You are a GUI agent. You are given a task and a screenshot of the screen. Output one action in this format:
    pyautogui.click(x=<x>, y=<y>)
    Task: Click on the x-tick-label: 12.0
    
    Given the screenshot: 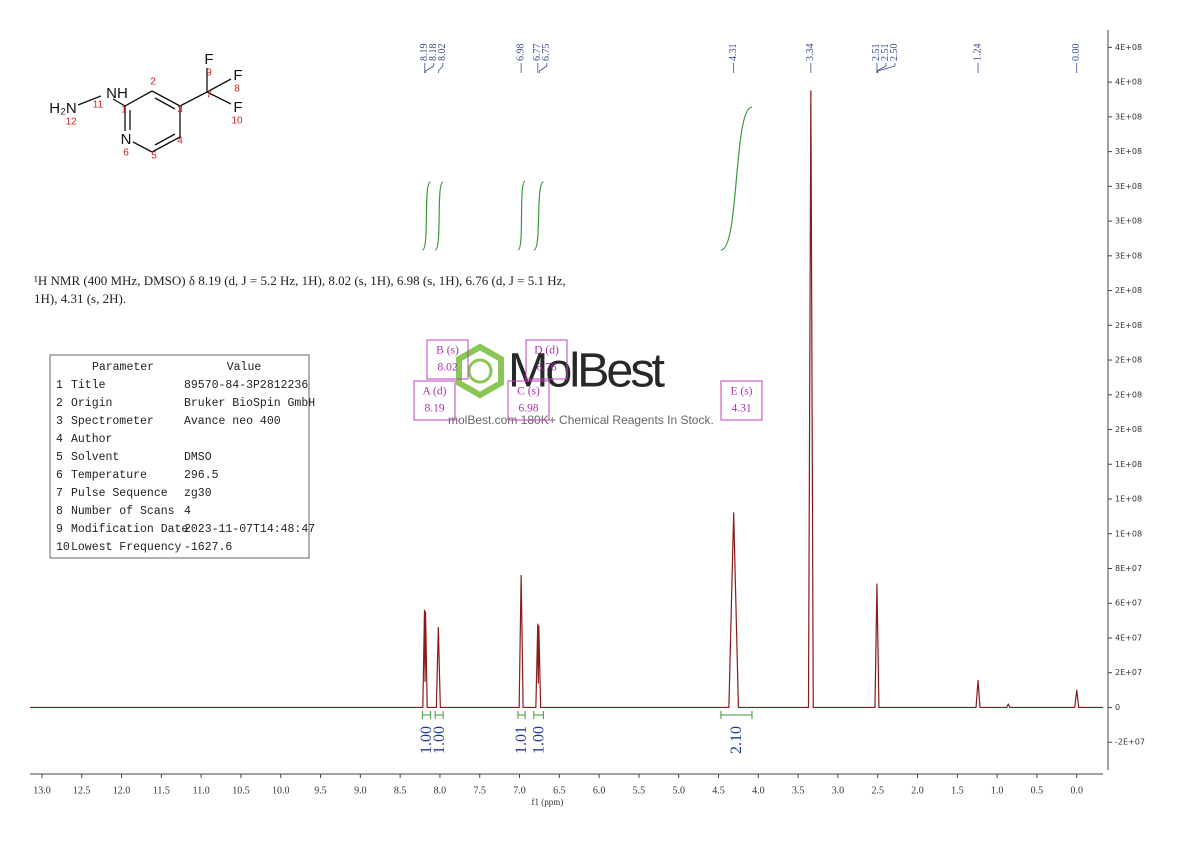 What is the action you would take?
    pyautogui.click(x=122, y=790)
    